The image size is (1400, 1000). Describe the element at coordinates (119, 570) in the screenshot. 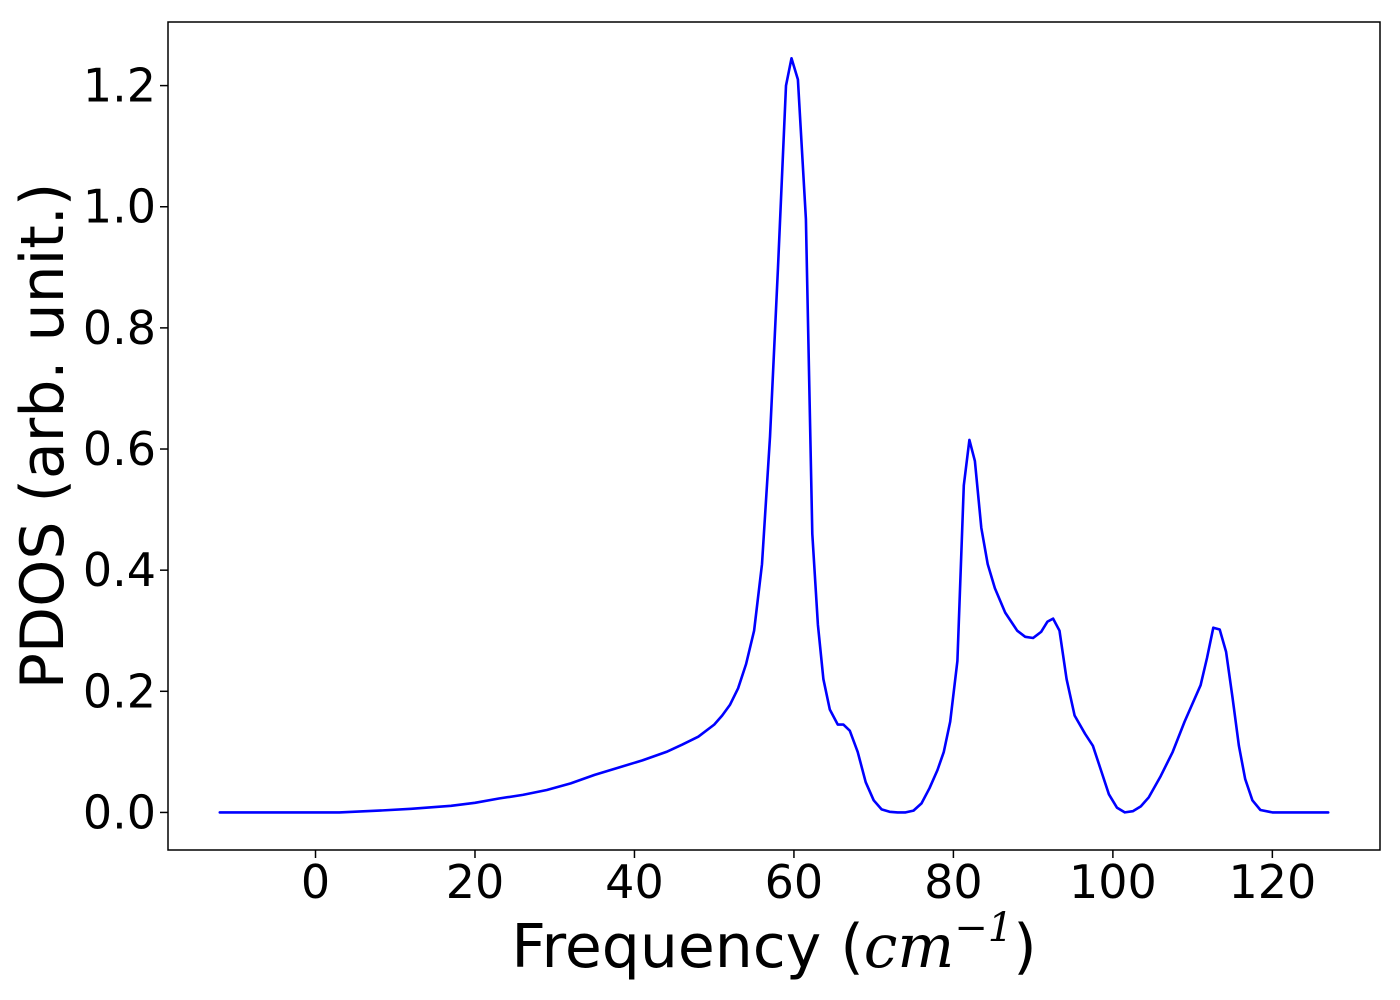

I see `y-tick-label: 0.4` at that location.